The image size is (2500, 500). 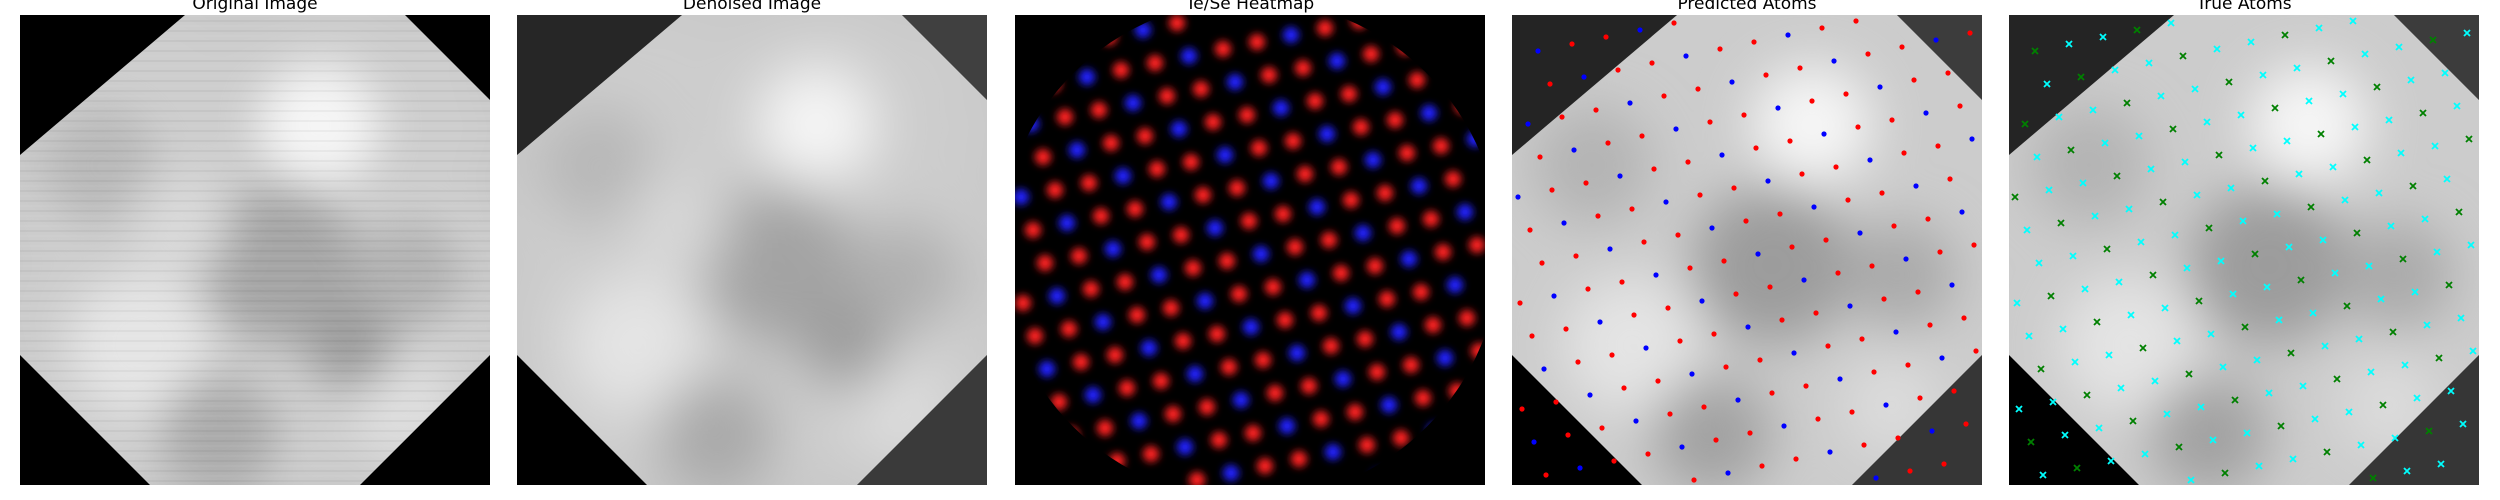 What do you see at coordinates (255, 7) in the screenshot?
I see `panel-title-original: Original Image` at bounding box center [255, 7].